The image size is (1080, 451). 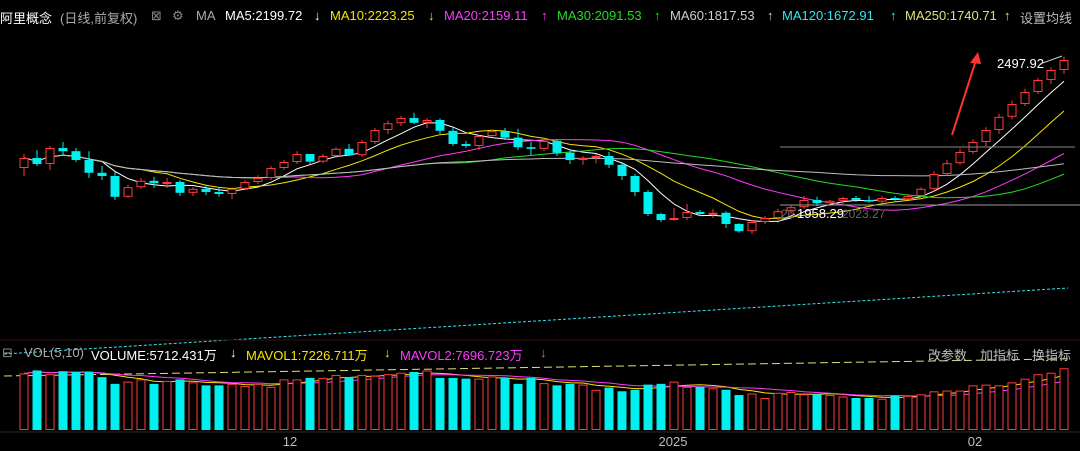 What do you see at coordinates (206, 15) in the screenshot?
I see `ma-label: MA` at bounding box center [206, 15].